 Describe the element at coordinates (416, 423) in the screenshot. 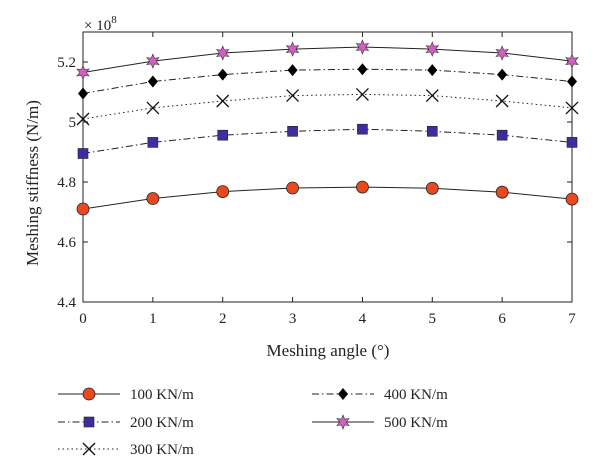

I see `legend-label: 500 KN/m` at that location.